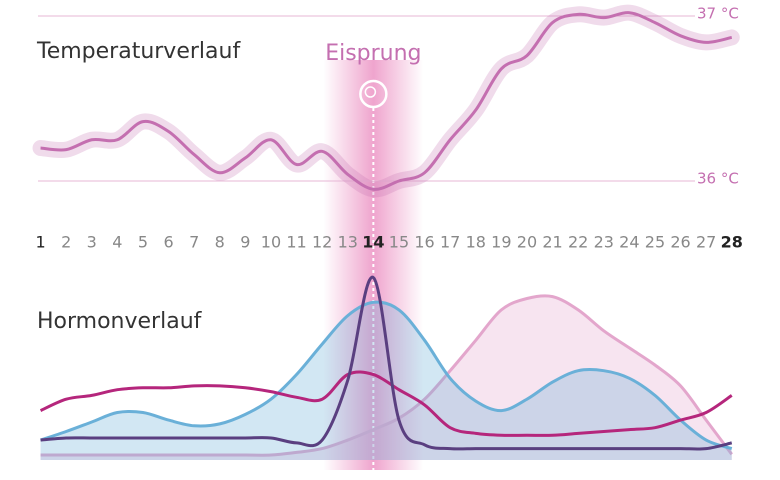 The image size is (780, 480). What do you see at coordinates (399, 242) in the screenshot?
I see `x-tick-label: 15` at bounding box center [399, 242].